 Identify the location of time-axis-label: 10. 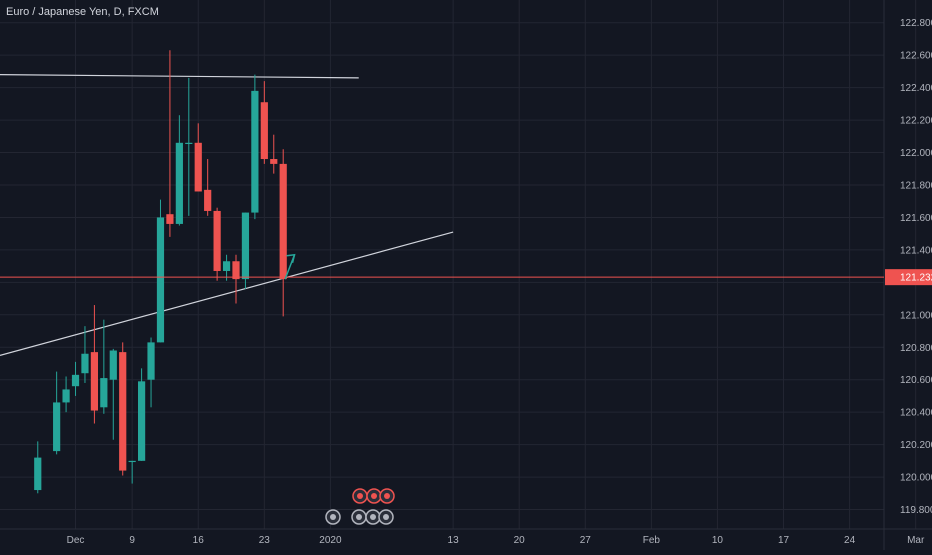
(718, 540).